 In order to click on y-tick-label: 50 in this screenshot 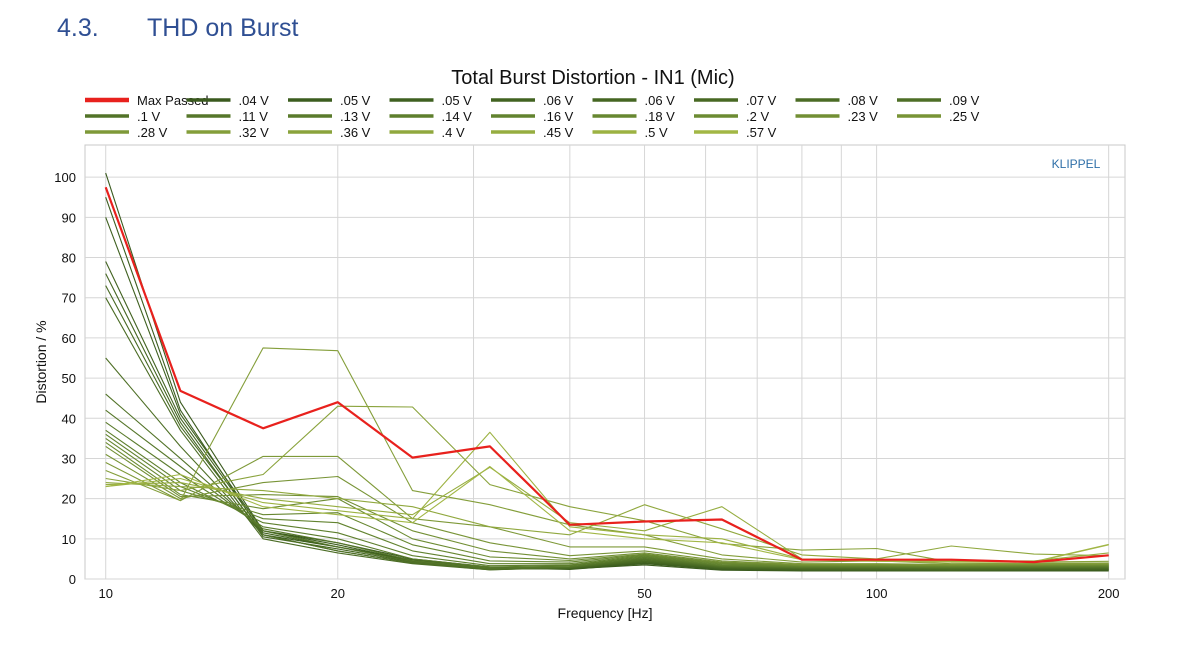, I will do `click(69, 378)`.